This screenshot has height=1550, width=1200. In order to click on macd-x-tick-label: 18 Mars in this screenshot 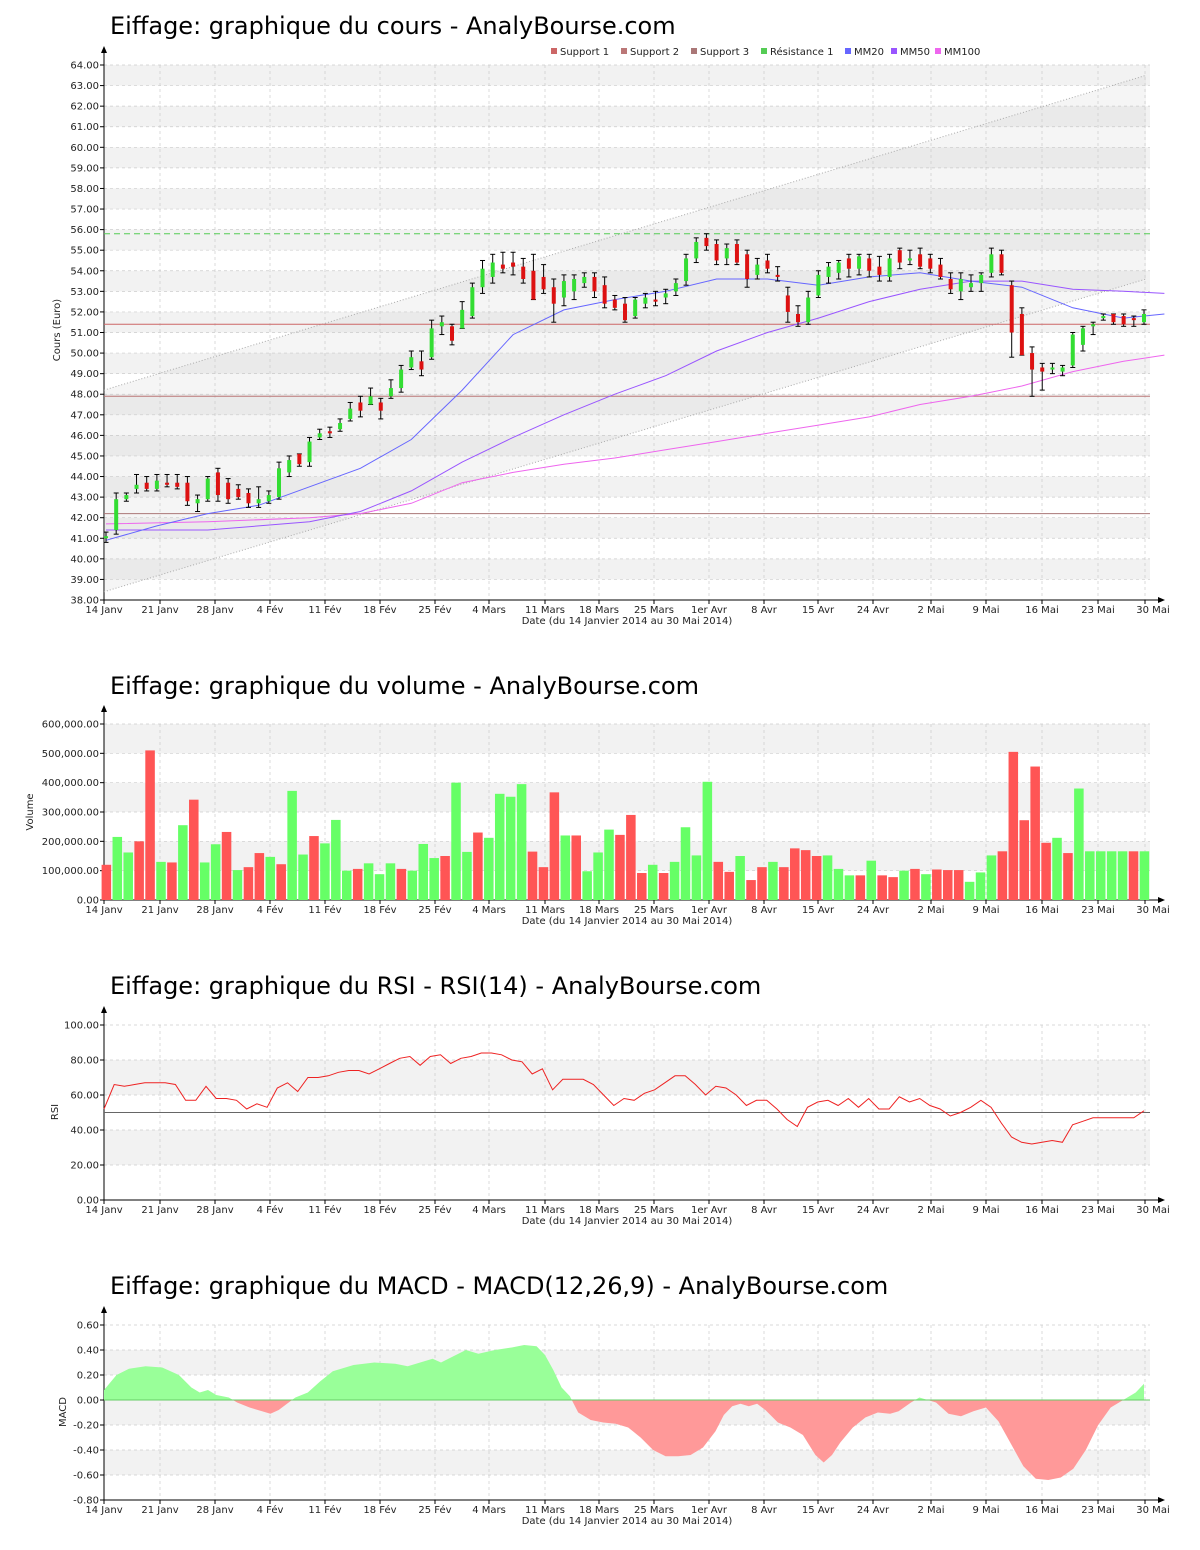, I will do `click(599, 1510)`.